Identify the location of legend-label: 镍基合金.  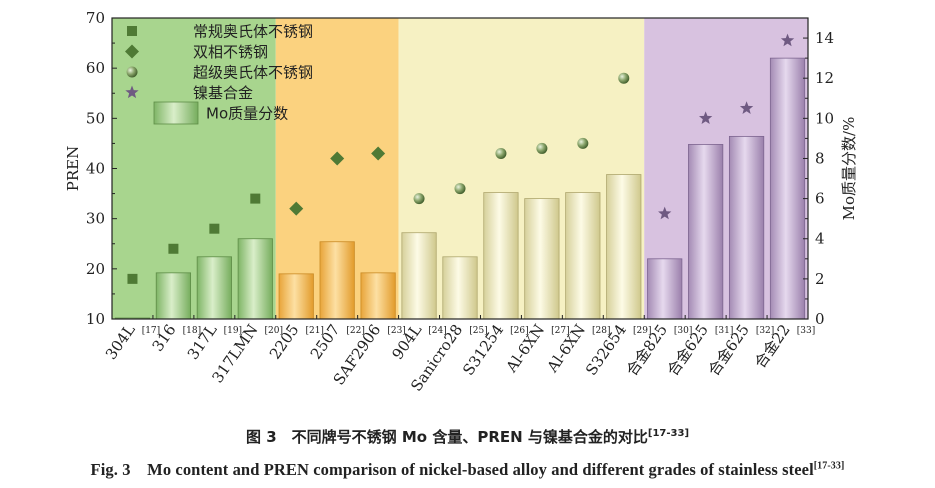
(223, 93).